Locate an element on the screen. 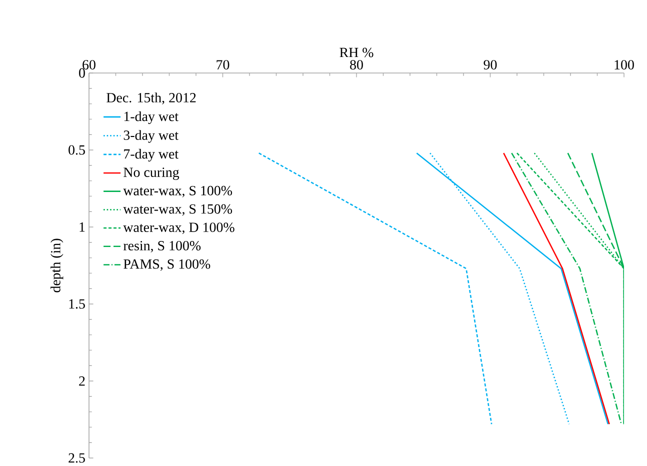  legend-label: water-wax, S 150% is located at coordinates (177, 210).